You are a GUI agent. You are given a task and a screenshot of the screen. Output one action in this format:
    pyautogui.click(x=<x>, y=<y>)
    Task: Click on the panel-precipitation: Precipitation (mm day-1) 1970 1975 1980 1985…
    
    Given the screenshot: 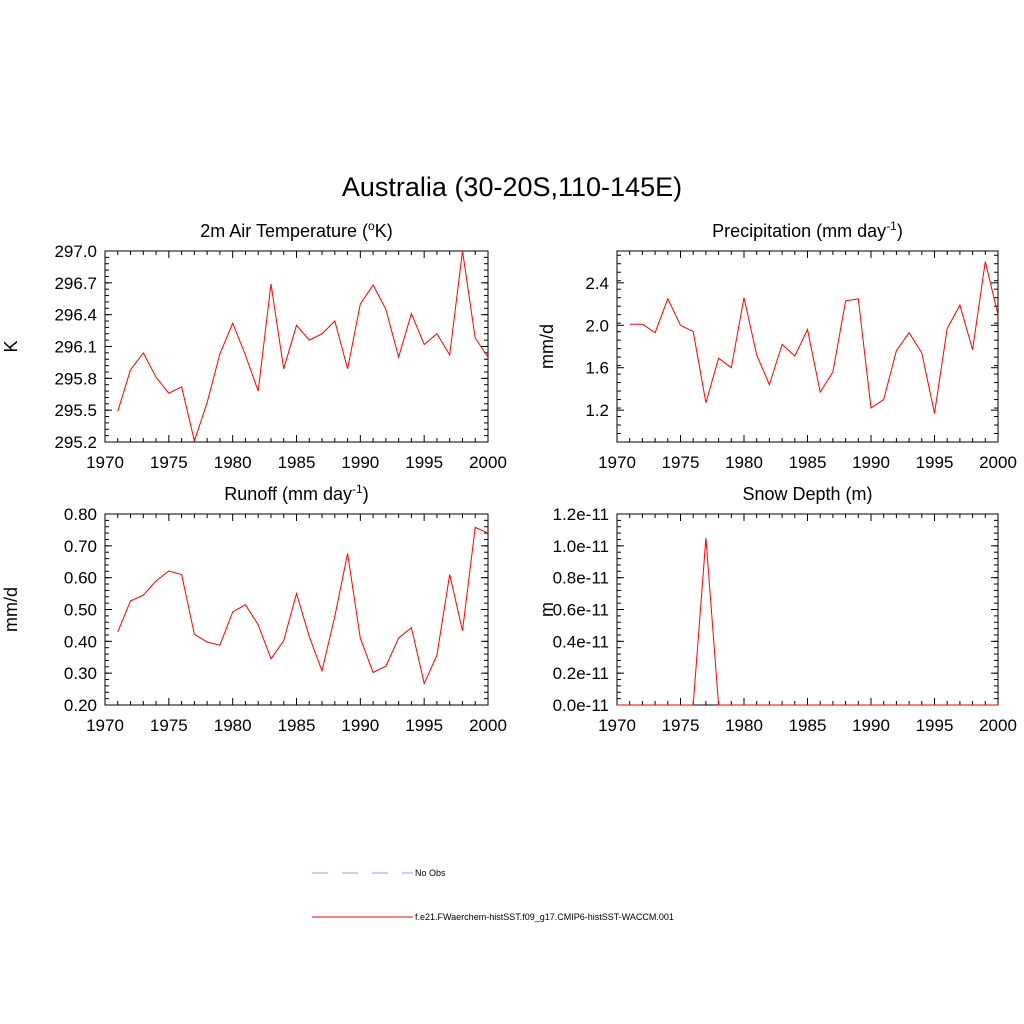 What is the action you would take?
    pyautogui.click(x=777, y=345)
    